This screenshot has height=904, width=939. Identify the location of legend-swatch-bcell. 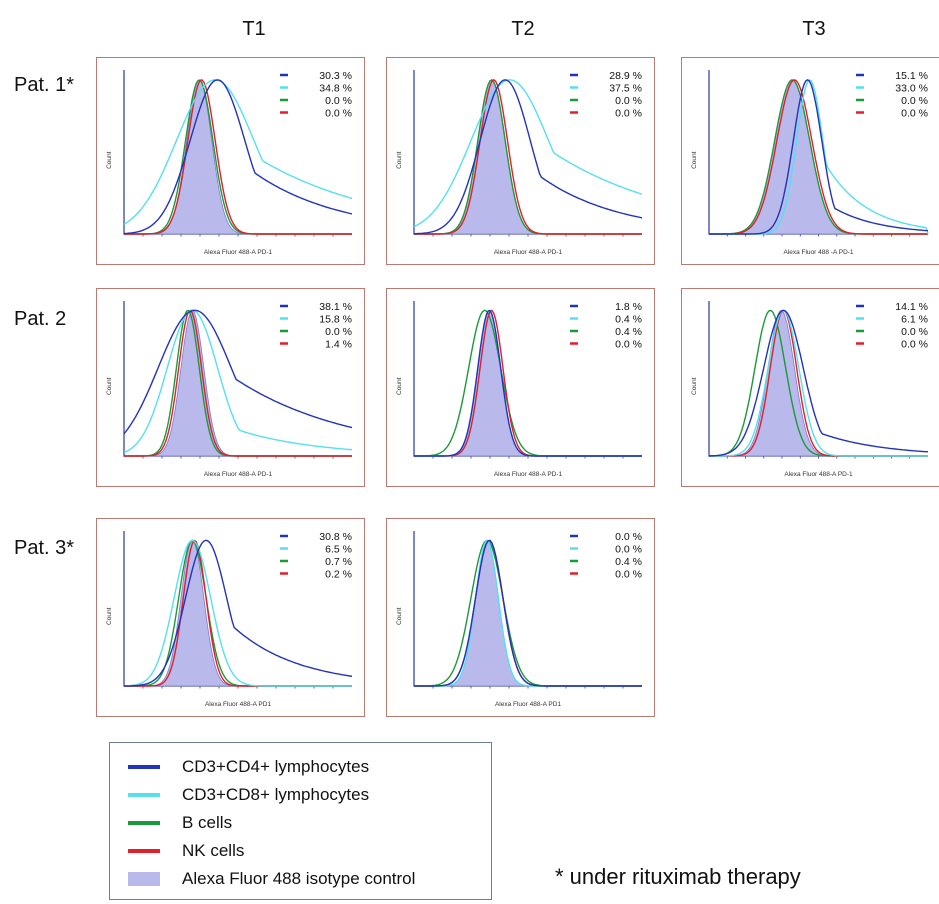
(144, 823).